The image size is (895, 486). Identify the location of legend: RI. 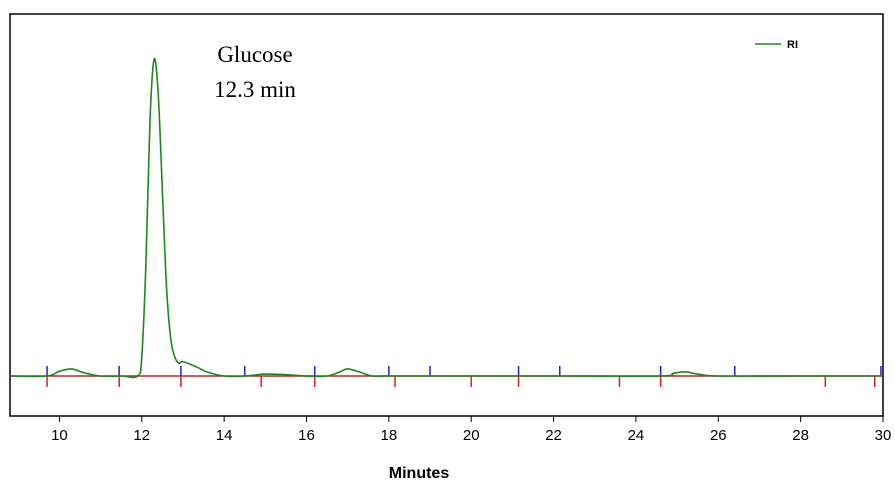
(776, 45).